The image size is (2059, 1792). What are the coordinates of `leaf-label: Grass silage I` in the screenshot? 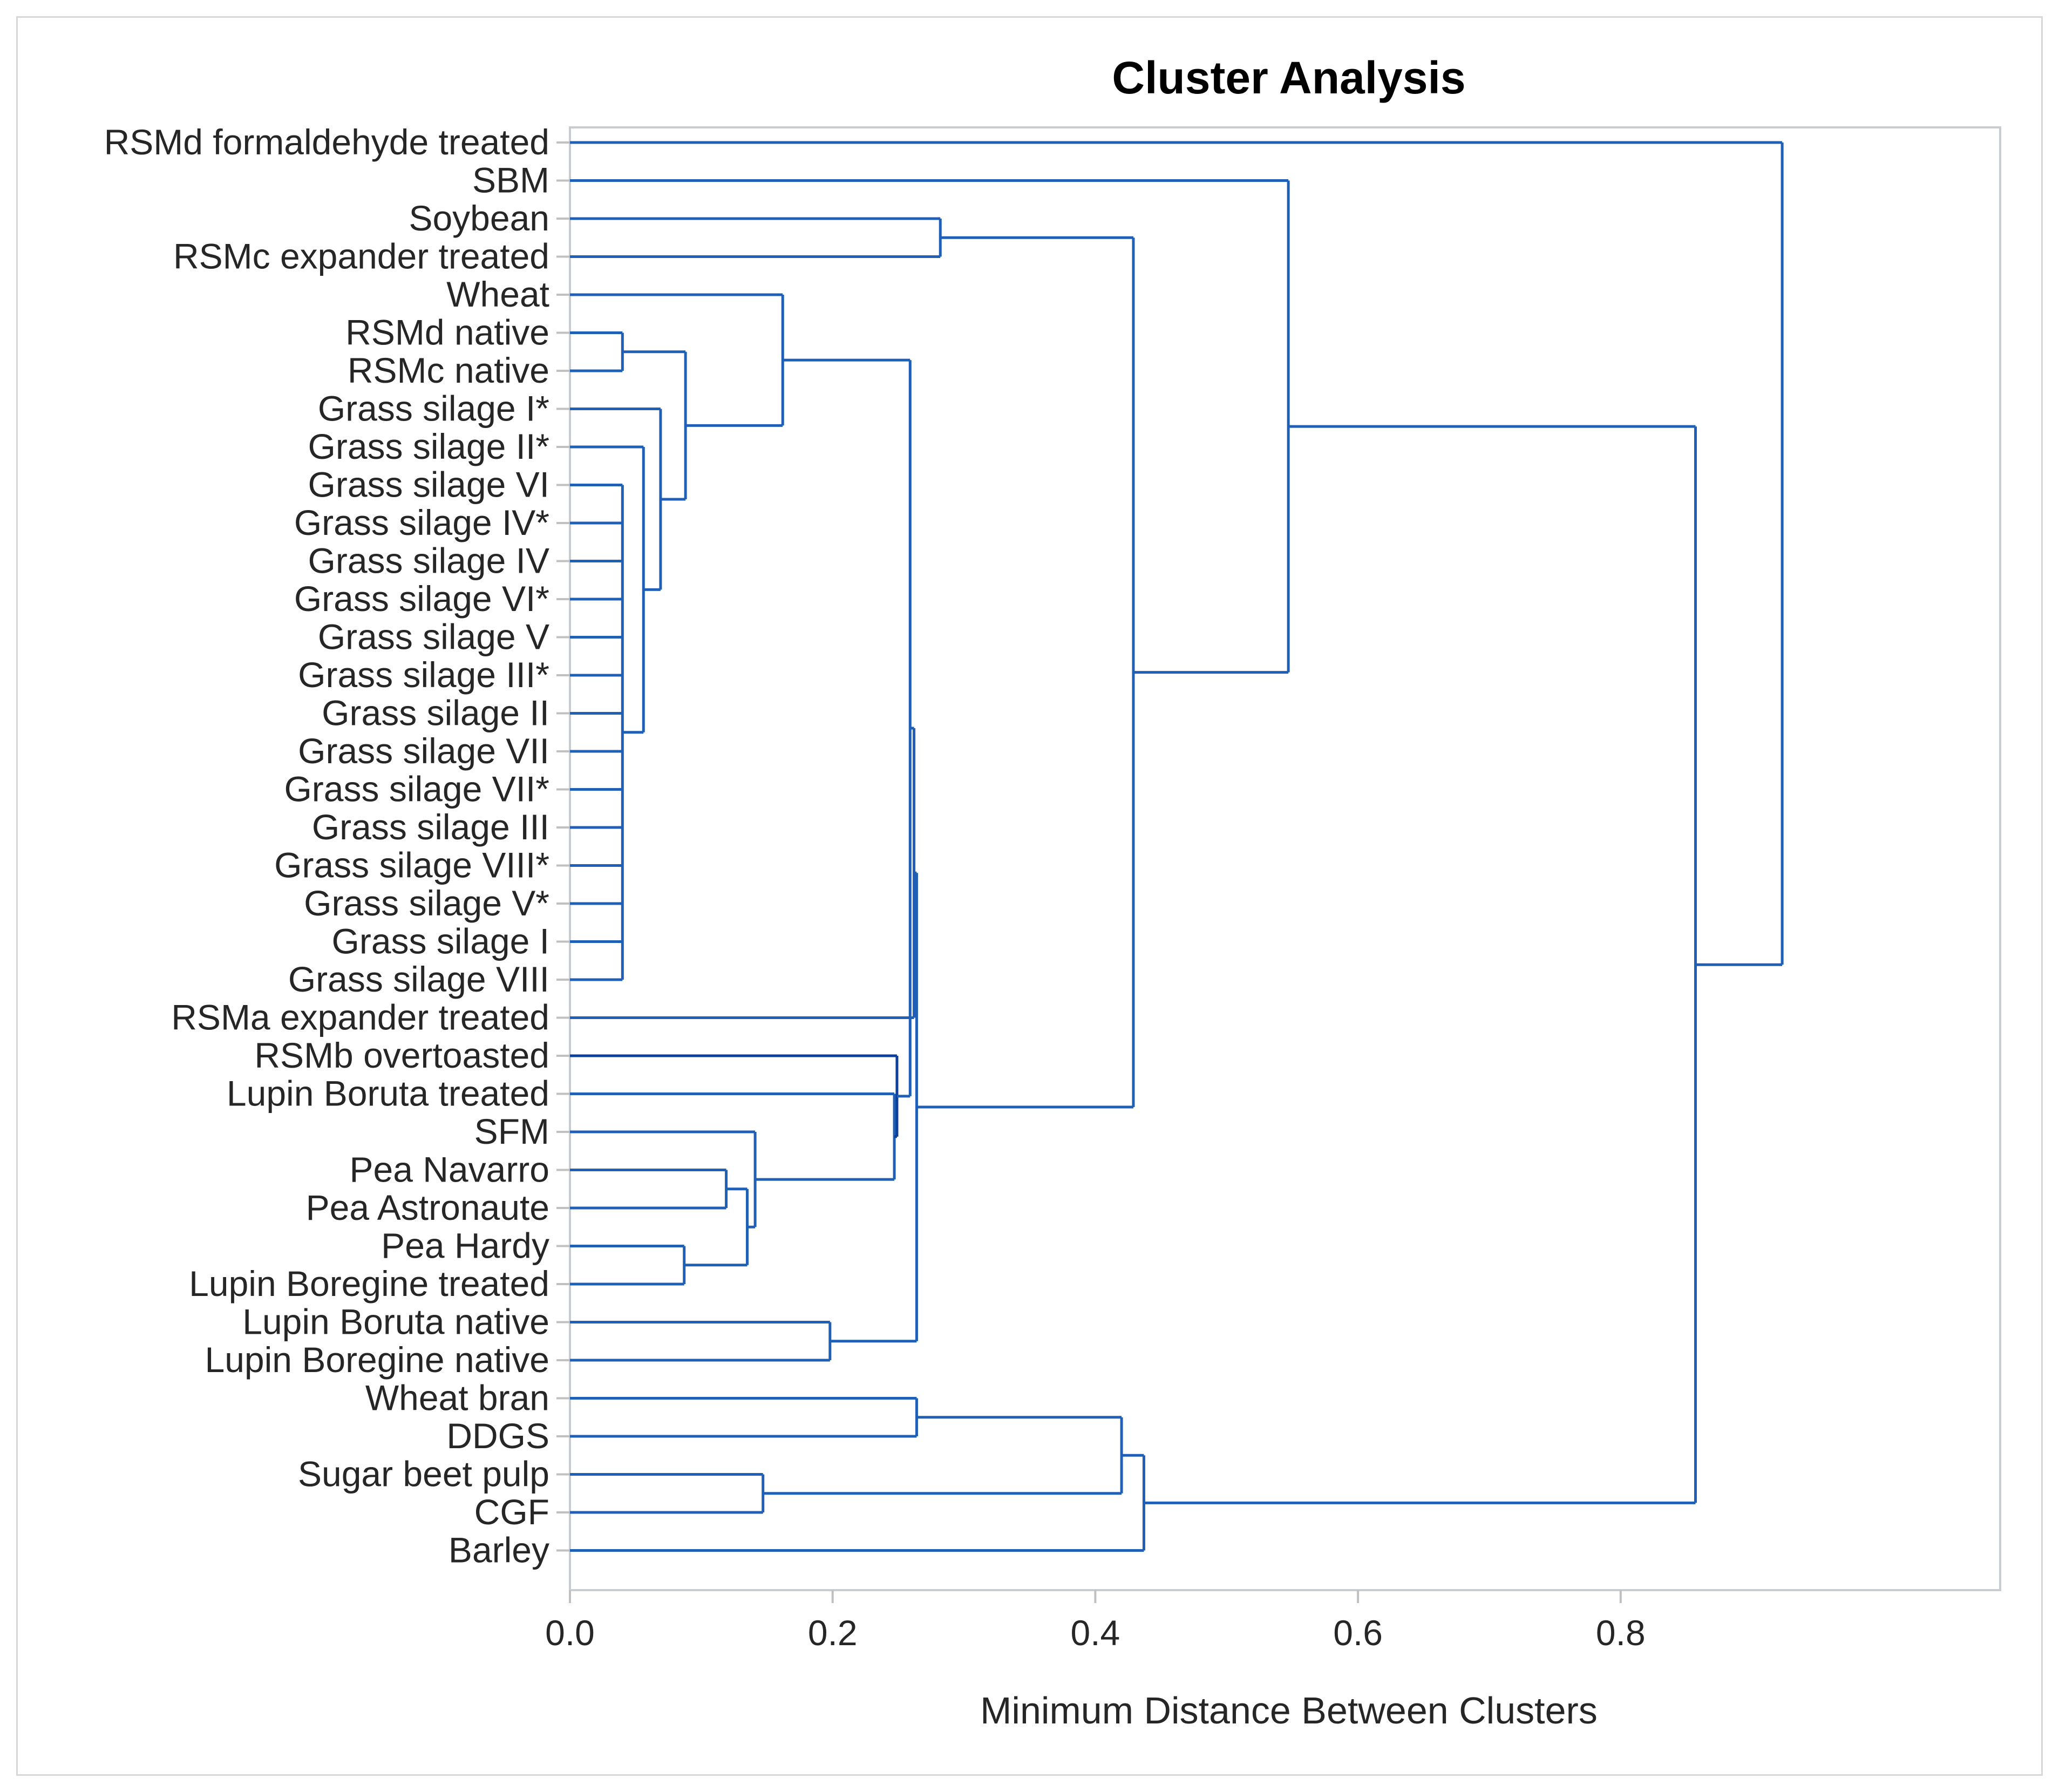 It's located at (440, 941).